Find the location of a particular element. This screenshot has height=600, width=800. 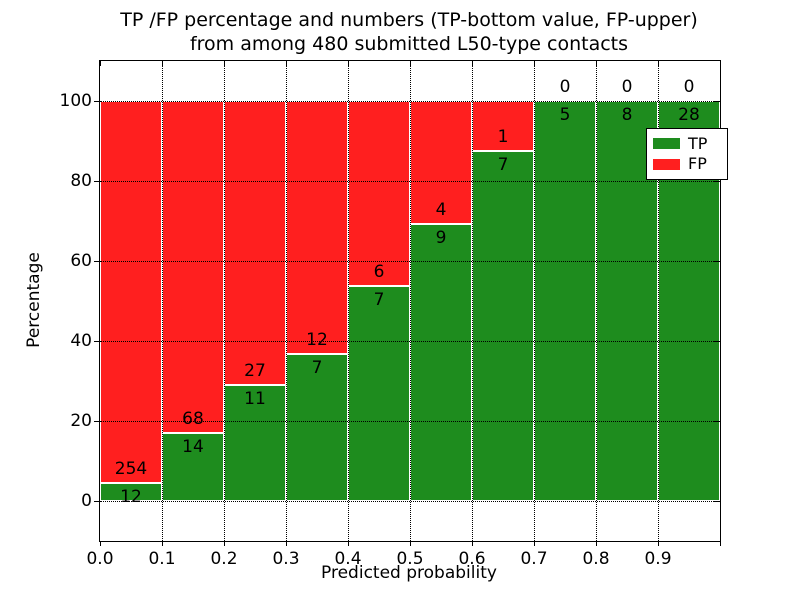

x-tick-label: 0.6 is located at coordinates (472, 559).